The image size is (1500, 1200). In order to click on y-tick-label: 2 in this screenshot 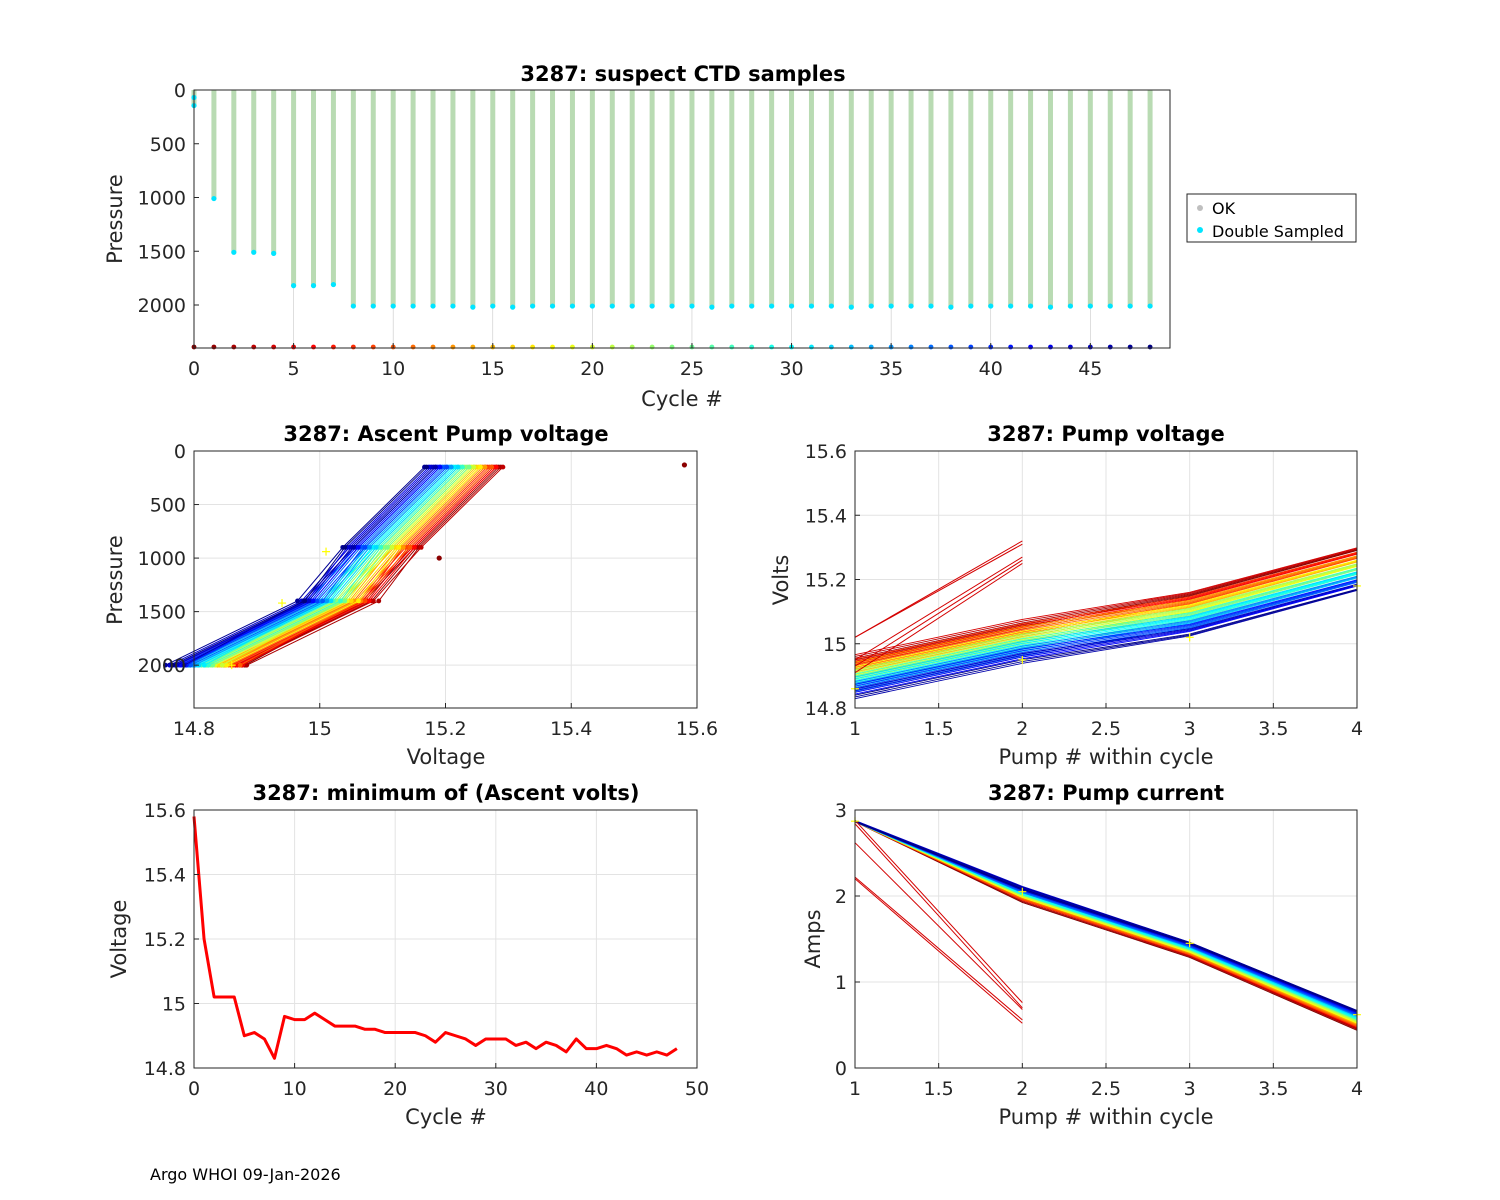, I will do `click(841, 897)`.